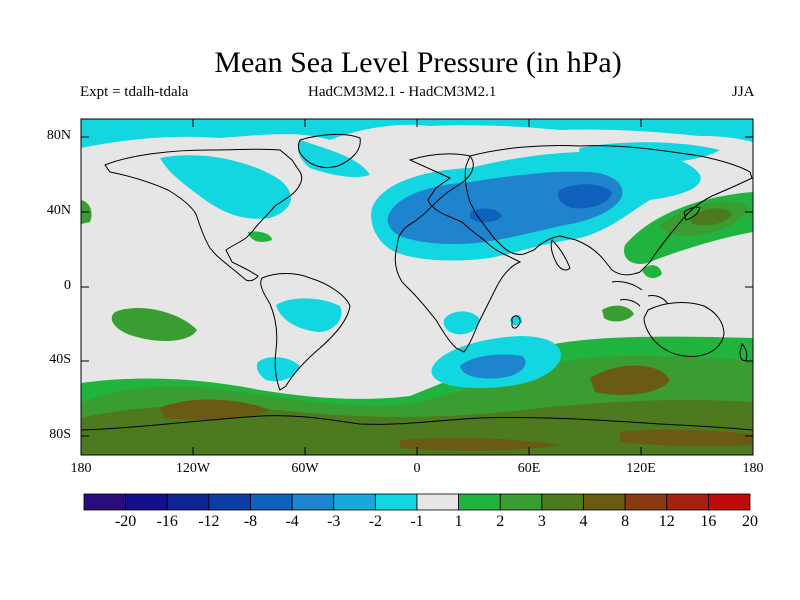  Describe the element at coordinates (458, 521) in the screenshot. I see `colorbar-label: 1` at that location.